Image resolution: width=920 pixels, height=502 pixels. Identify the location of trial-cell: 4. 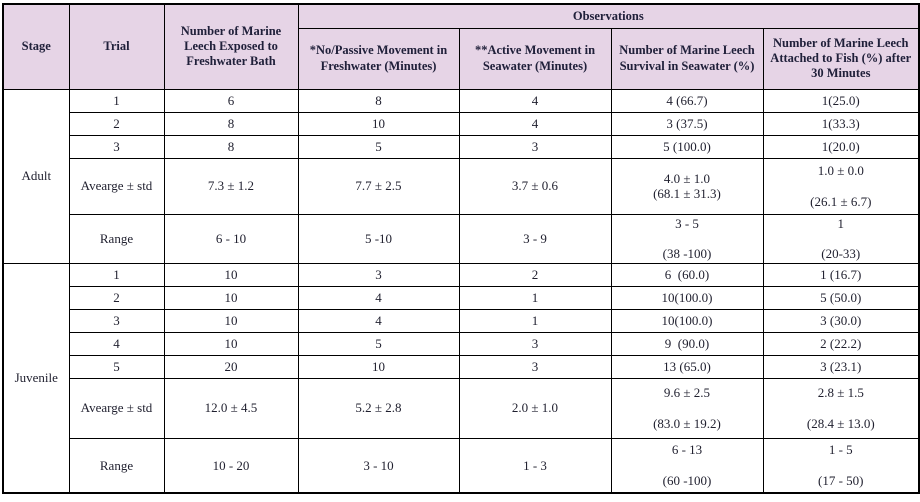
(116, 343).